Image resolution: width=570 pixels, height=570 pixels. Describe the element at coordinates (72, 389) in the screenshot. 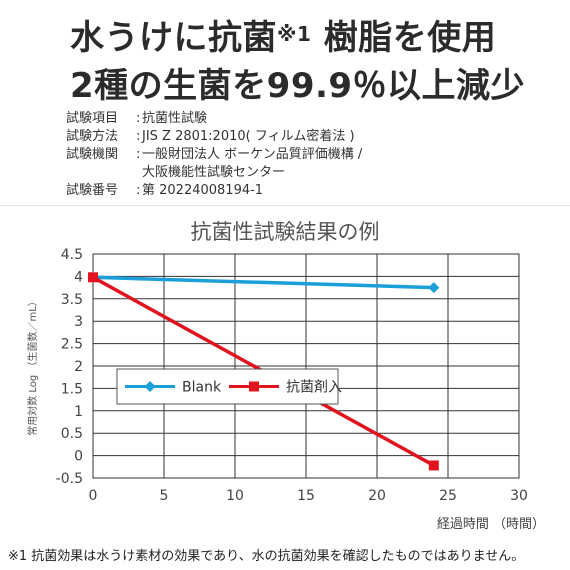

I see `y-tick-label: 1.5` at that location.